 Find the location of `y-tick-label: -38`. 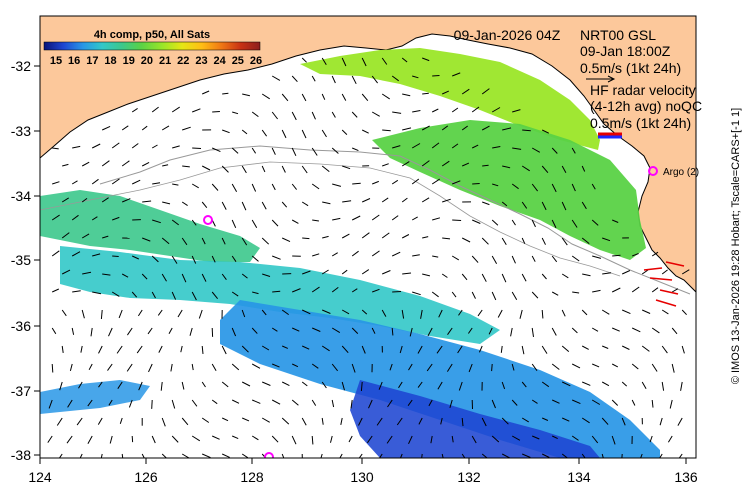

y-tick-label: -38 is located at coordinates (21, 455).